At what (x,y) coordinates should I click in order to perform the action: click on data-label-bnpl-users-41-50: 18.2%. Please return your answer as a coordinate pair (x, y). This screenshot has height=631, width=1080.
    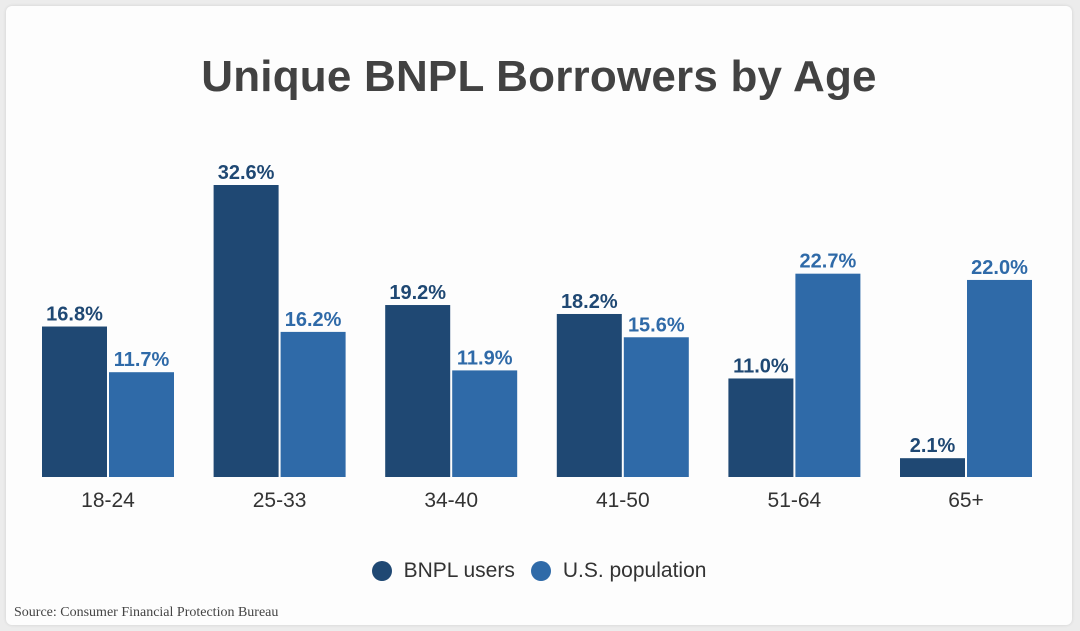
    Looking at the image, I should click on (589, 302).